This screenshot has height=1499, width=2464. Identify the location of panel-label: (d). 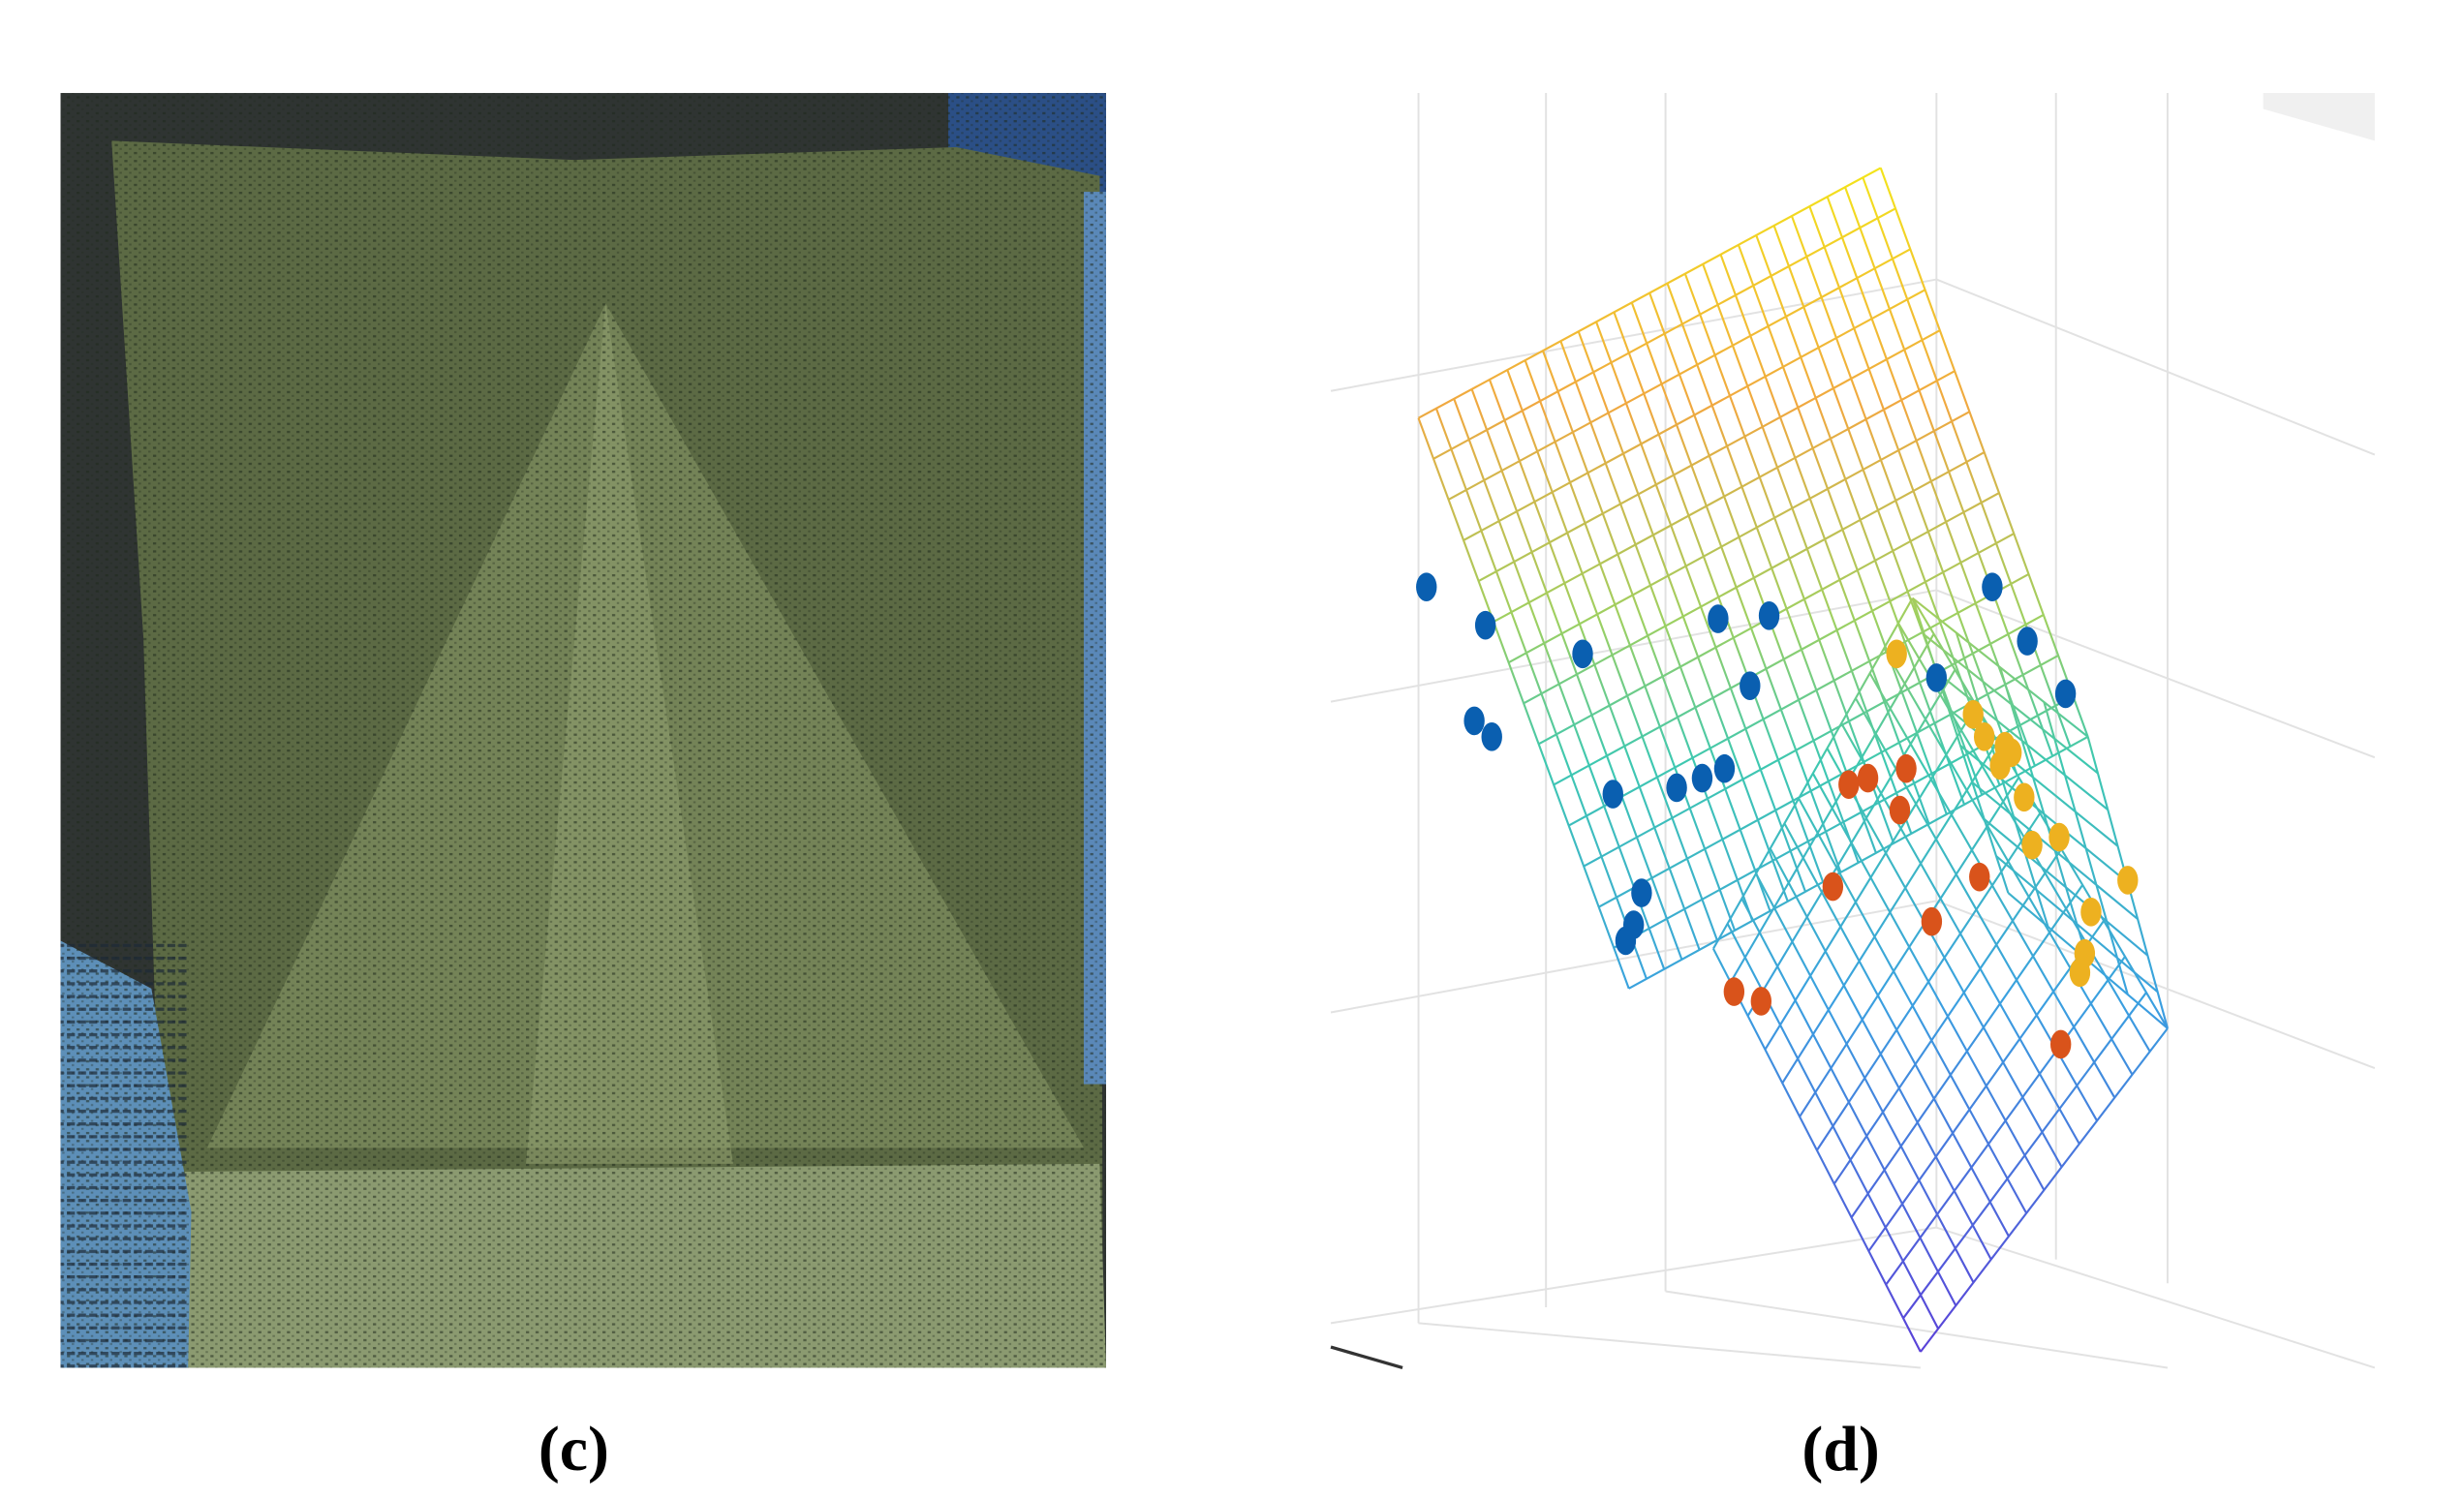
(1840, 1449).